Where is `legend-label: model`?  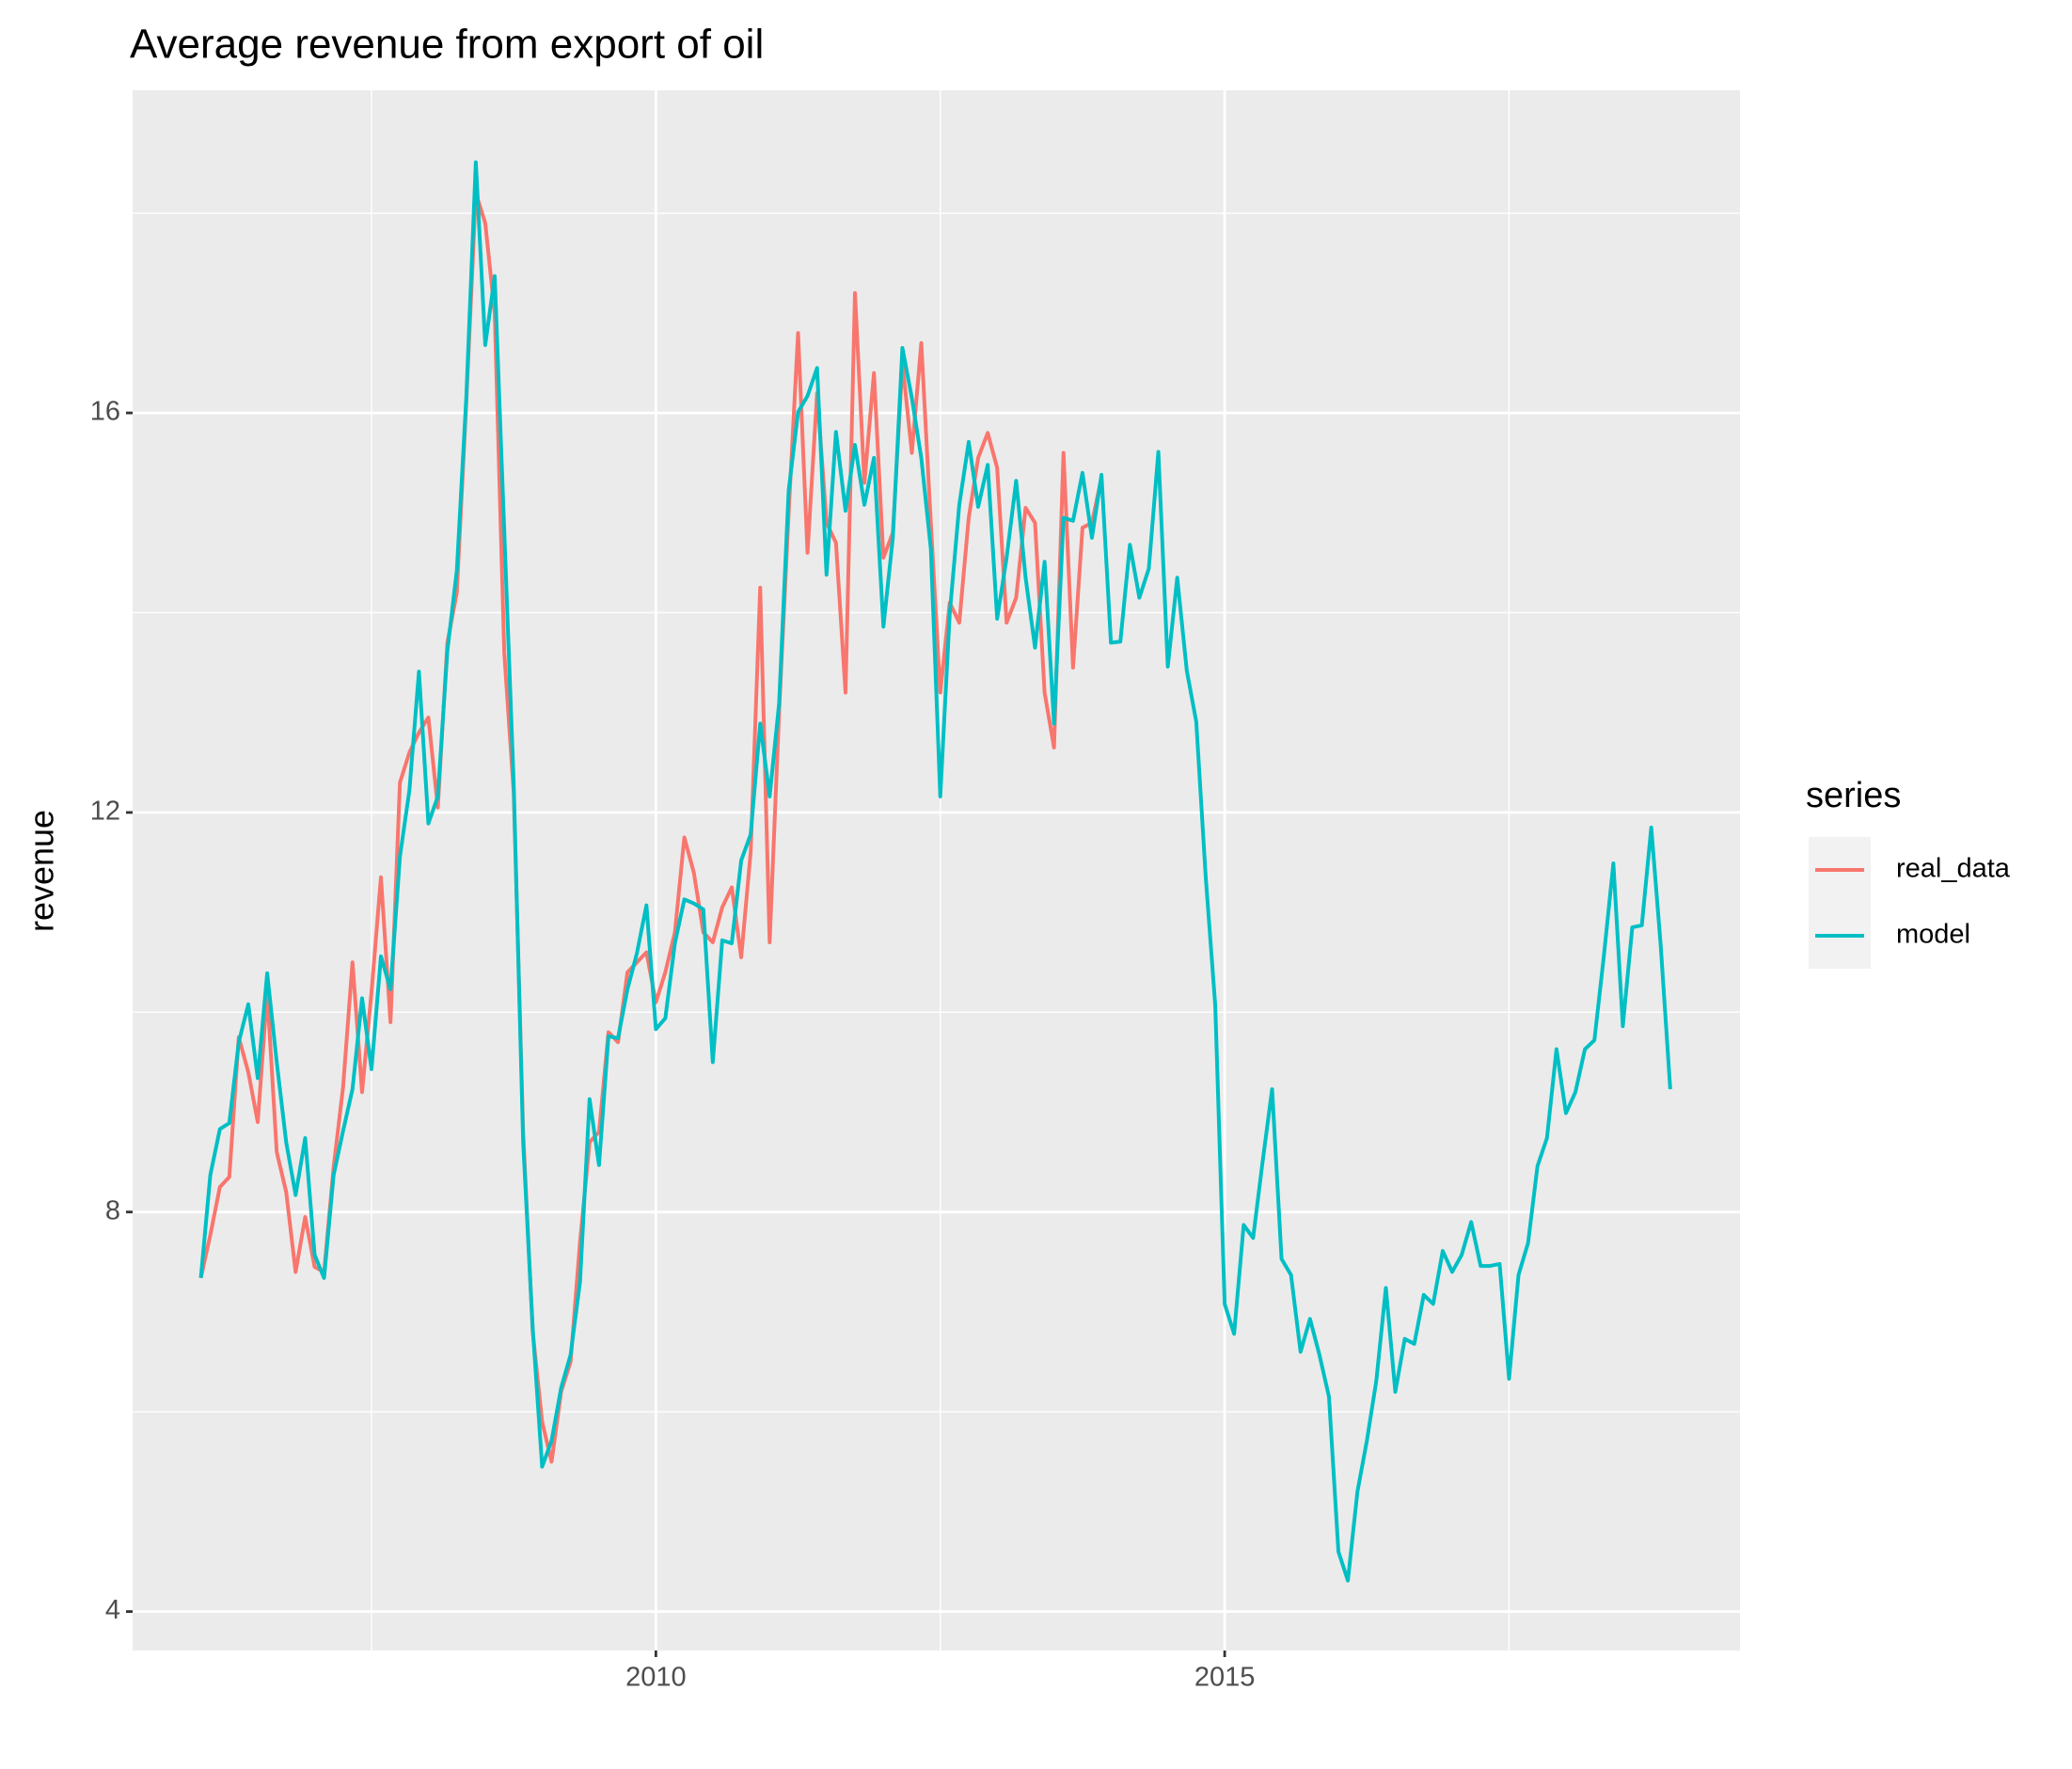
legend-label: model is located at coordinates (1933, 935).